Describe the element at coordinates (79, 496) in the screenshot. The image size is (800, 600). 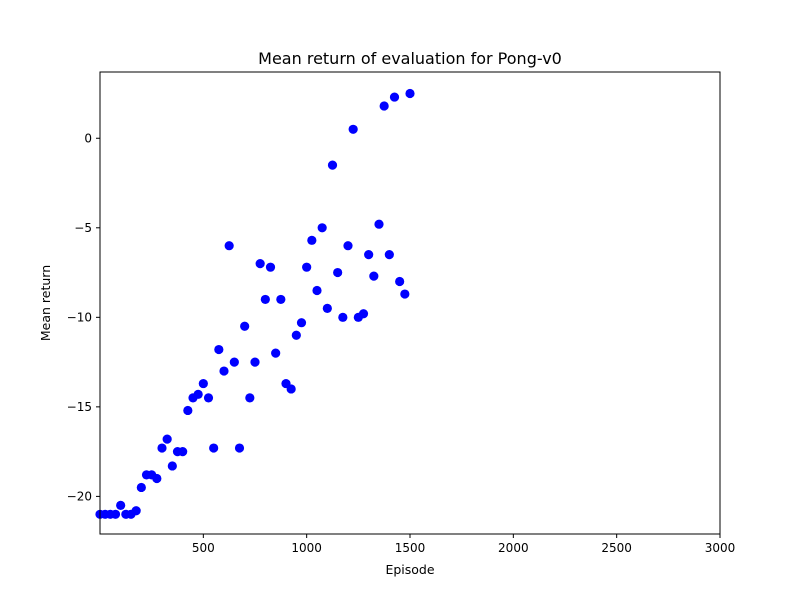
I see `y-tick-label: −20` at that location.